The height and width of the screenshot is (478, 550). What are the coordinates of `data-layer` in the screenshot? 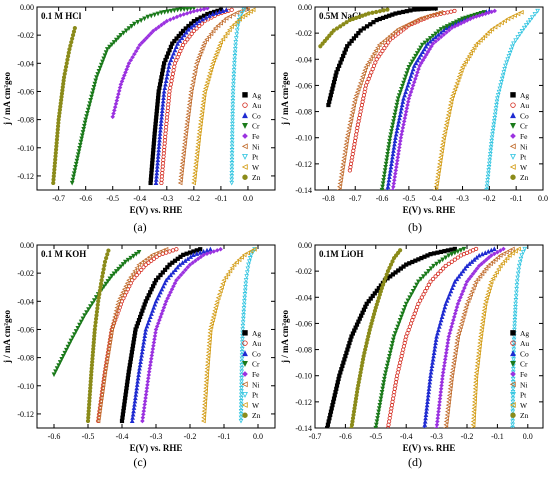 It's located at (154, 335).